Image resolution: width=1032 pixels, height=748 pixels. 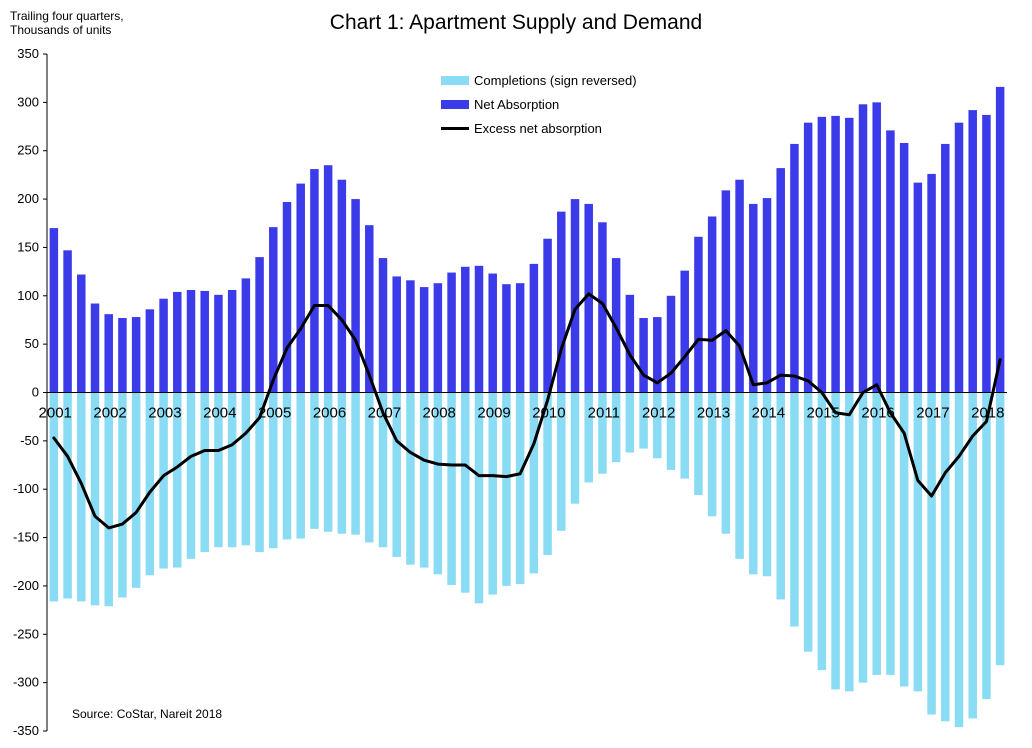 What do you see at coordinates (658, 413) in the screenshot?
I see `x-year-label: 2012` at bounding box center [658, 413].